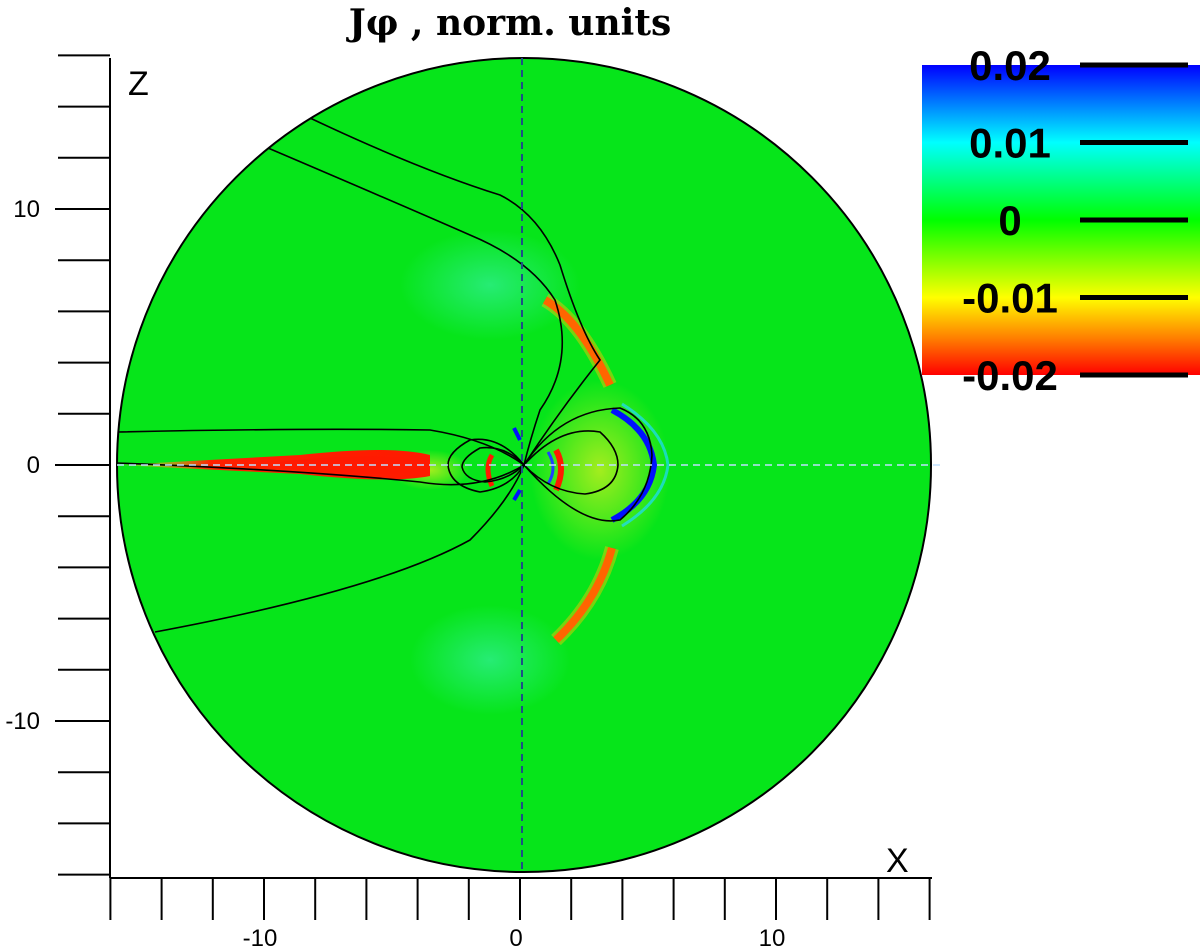  Describe the element at coordinates (1010, 65) in the screenshot. I see `colorbar-tick-label: 0.02` at that location.